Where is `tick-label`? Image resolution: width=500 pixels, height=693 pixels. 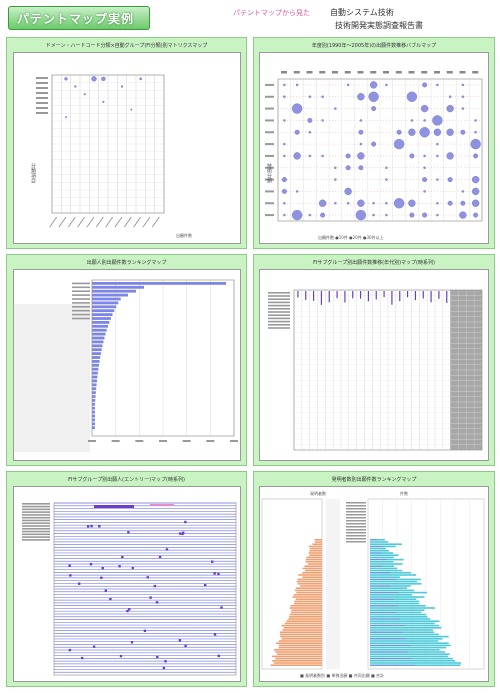
tick-label is located at coordinates (234, 441).